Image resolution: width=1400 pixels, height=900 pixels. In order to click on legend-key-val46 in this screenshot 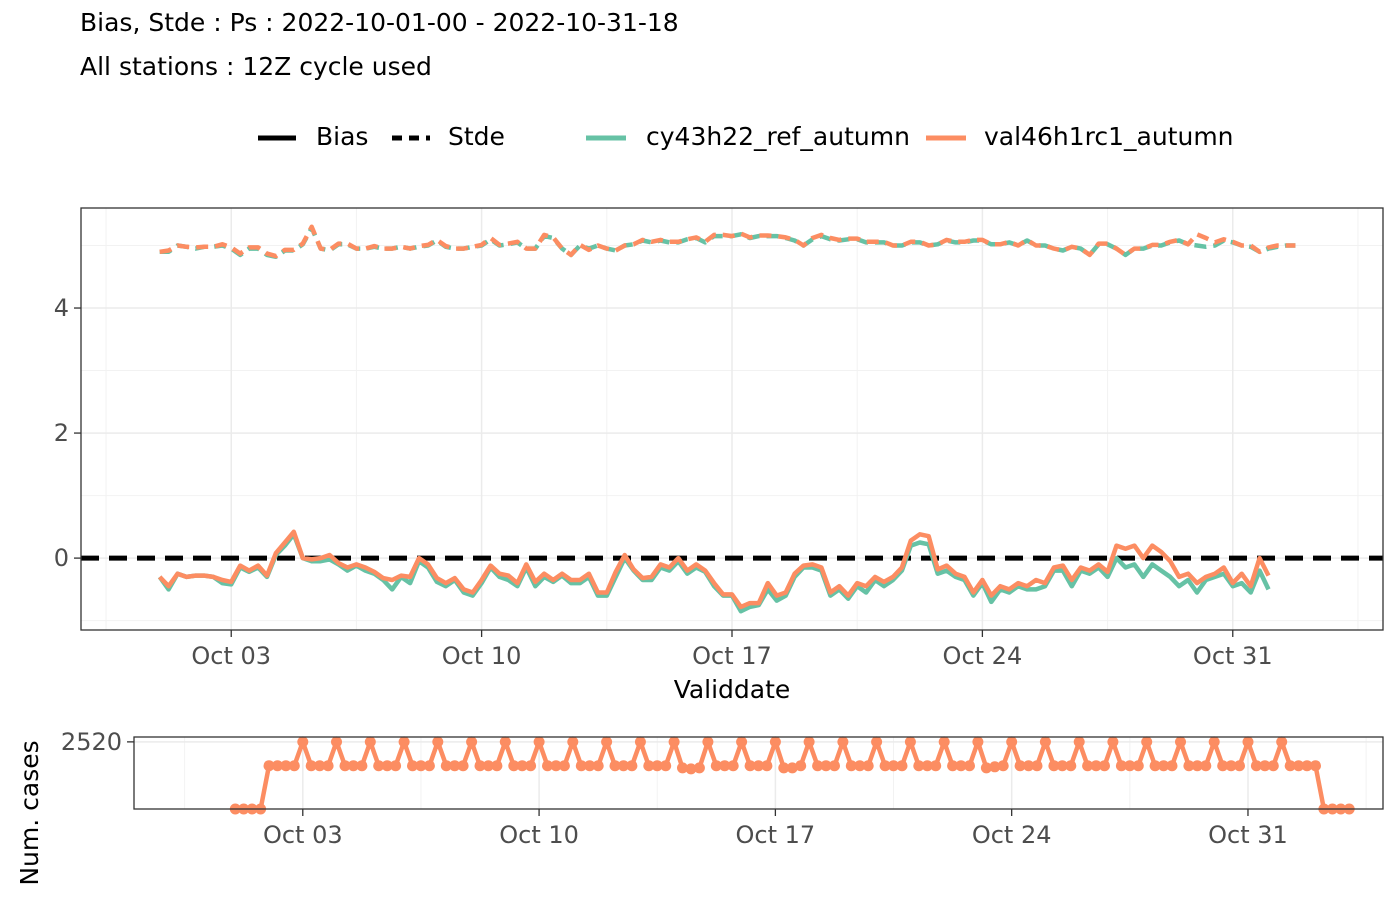, I will do `click(946, 138)`.